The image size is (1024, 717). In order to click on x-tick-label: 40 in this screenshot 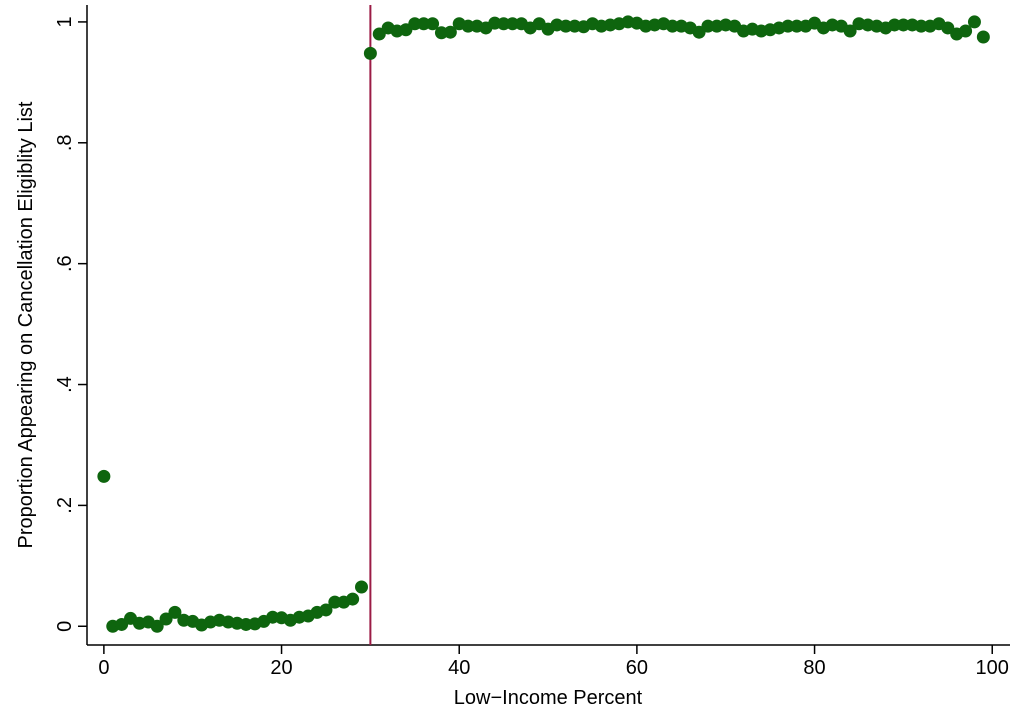, I will do `click(459, 668)`.